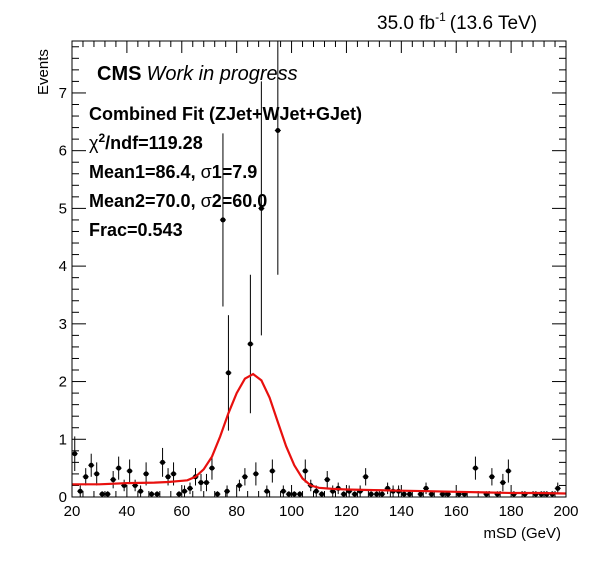  I want to click on x-tick-label: 100, so click(291, 511).